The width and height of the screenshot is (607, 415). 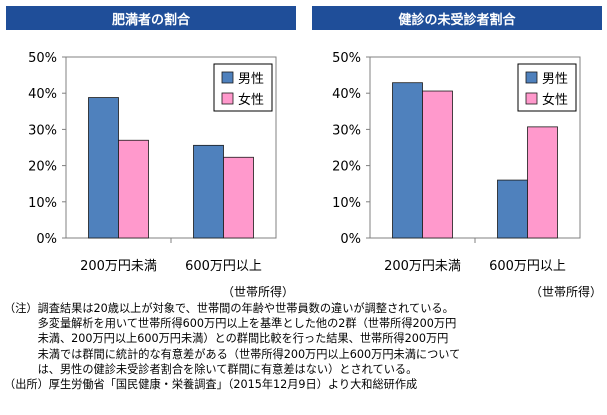 What do you see at coordinates (21, 308) in the screenshot?
I see `note-label: （注）` at bounding box center [21, 308].